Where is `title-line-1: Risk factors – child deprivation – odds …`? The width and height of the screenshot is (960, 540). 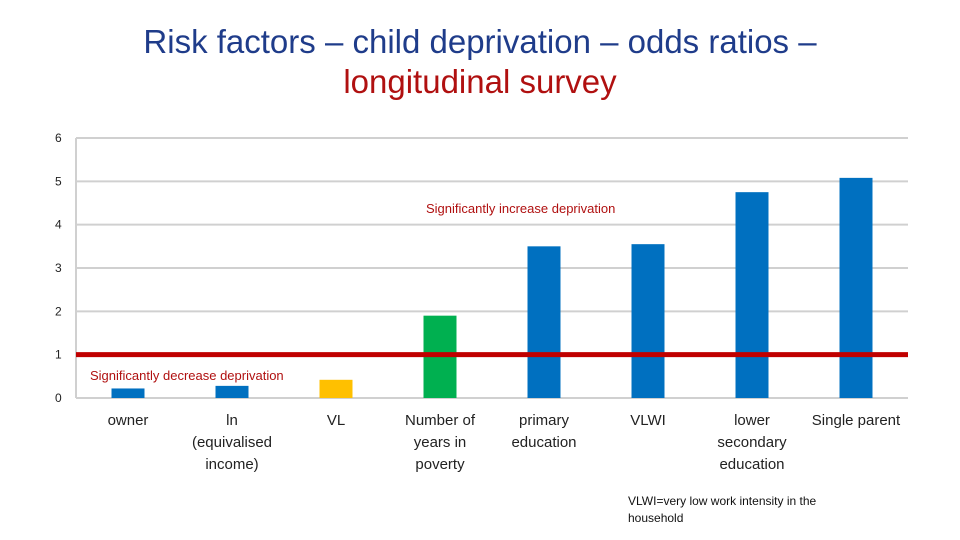 title-line-1: Risk factors – child deprivation – odds … is located at coordinates (480, 41).